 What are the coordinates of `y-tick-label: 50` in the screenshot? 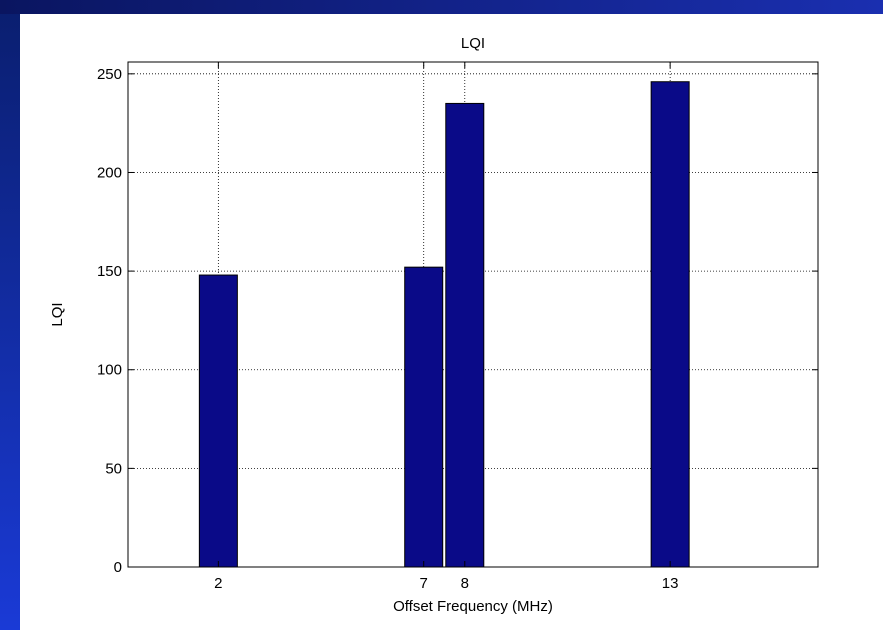 It's located at (113, 468).